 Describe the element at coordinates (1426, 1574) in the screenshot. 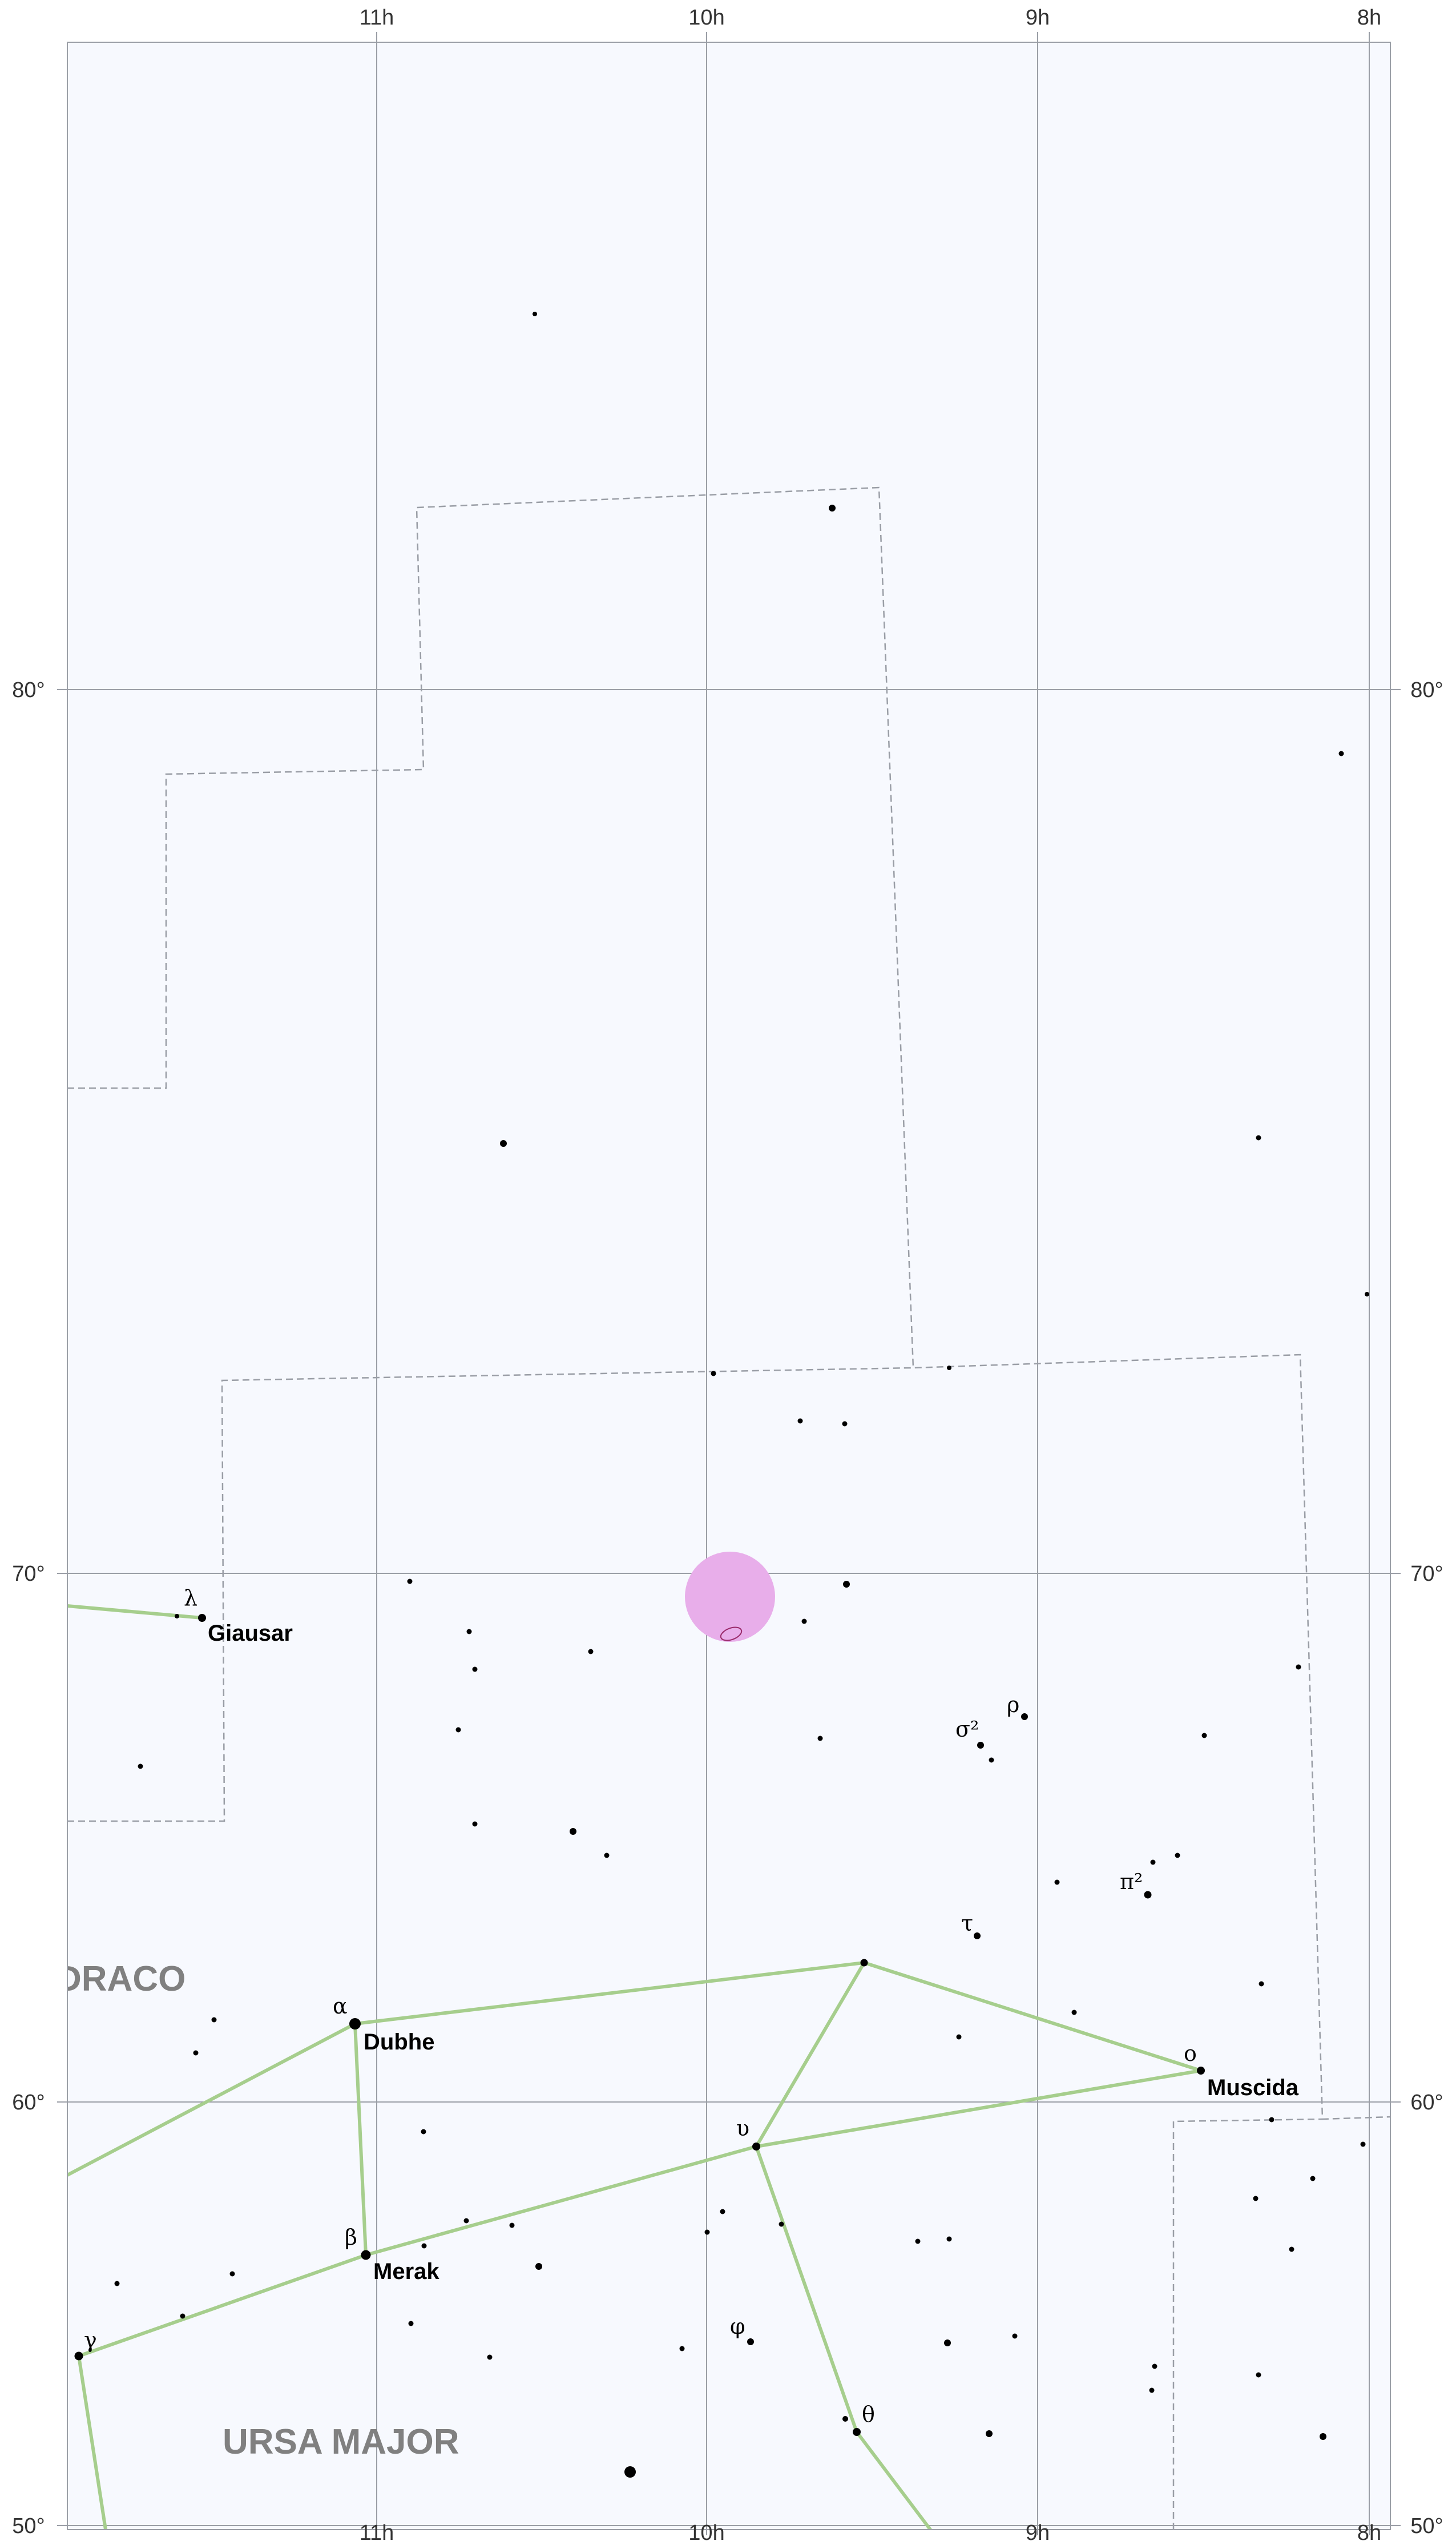

I see `dec-label-right-70: 70°` at that location.